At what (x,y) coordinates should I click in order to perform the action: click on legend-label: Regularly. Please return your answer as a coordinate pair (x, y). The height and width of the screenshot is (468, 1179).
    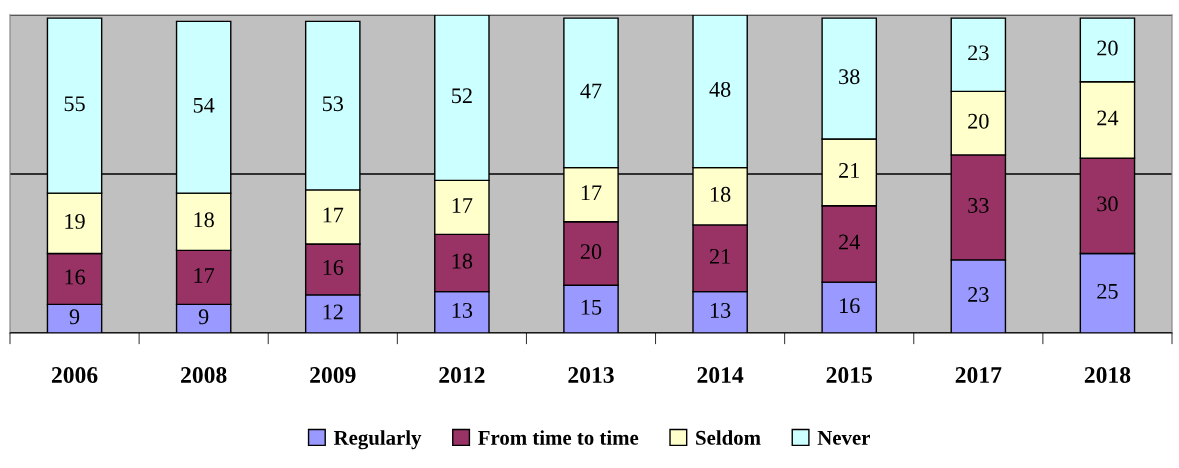
    Looking at the image, I should click on (377, 440).